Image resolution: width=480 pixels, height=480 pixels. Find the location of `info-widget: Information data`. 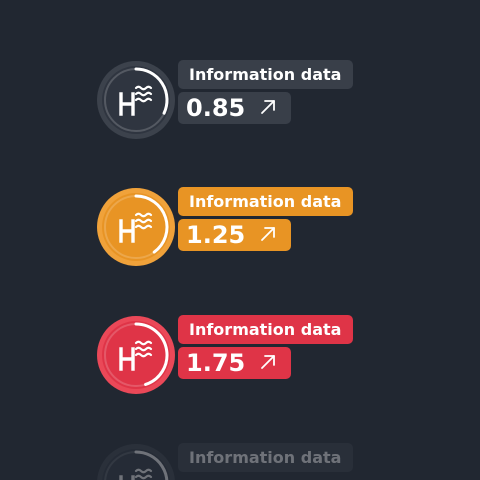

info-widget: Information data is located at coordinates (241, 461).